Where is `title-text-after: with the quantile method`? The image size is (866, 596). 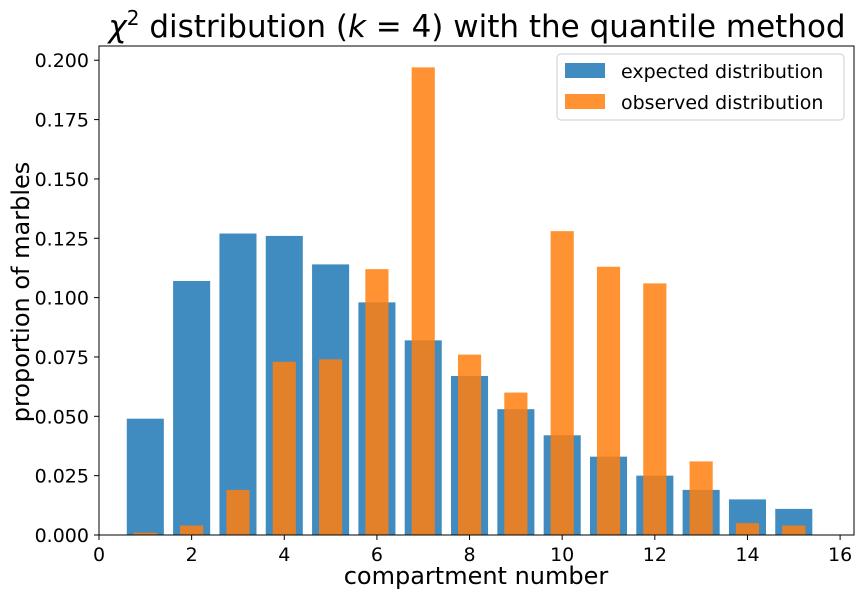 title-text-after: with the quantile method is located at coordinates (644, 27).